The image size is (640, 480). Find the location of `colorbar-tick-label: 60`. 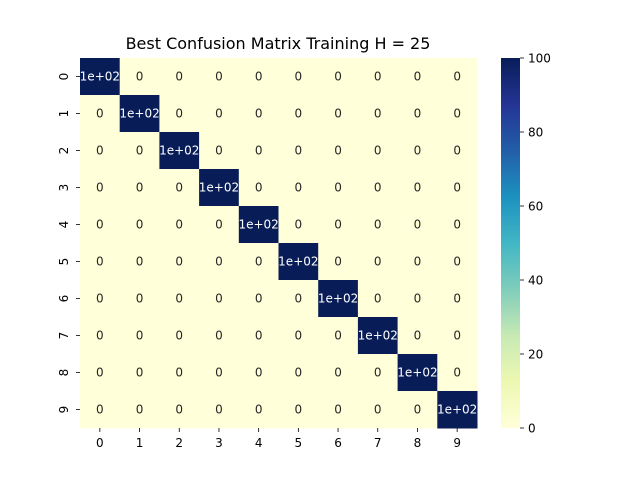

colorbar-tick-label: 60 is located at coordinates (535, 207).